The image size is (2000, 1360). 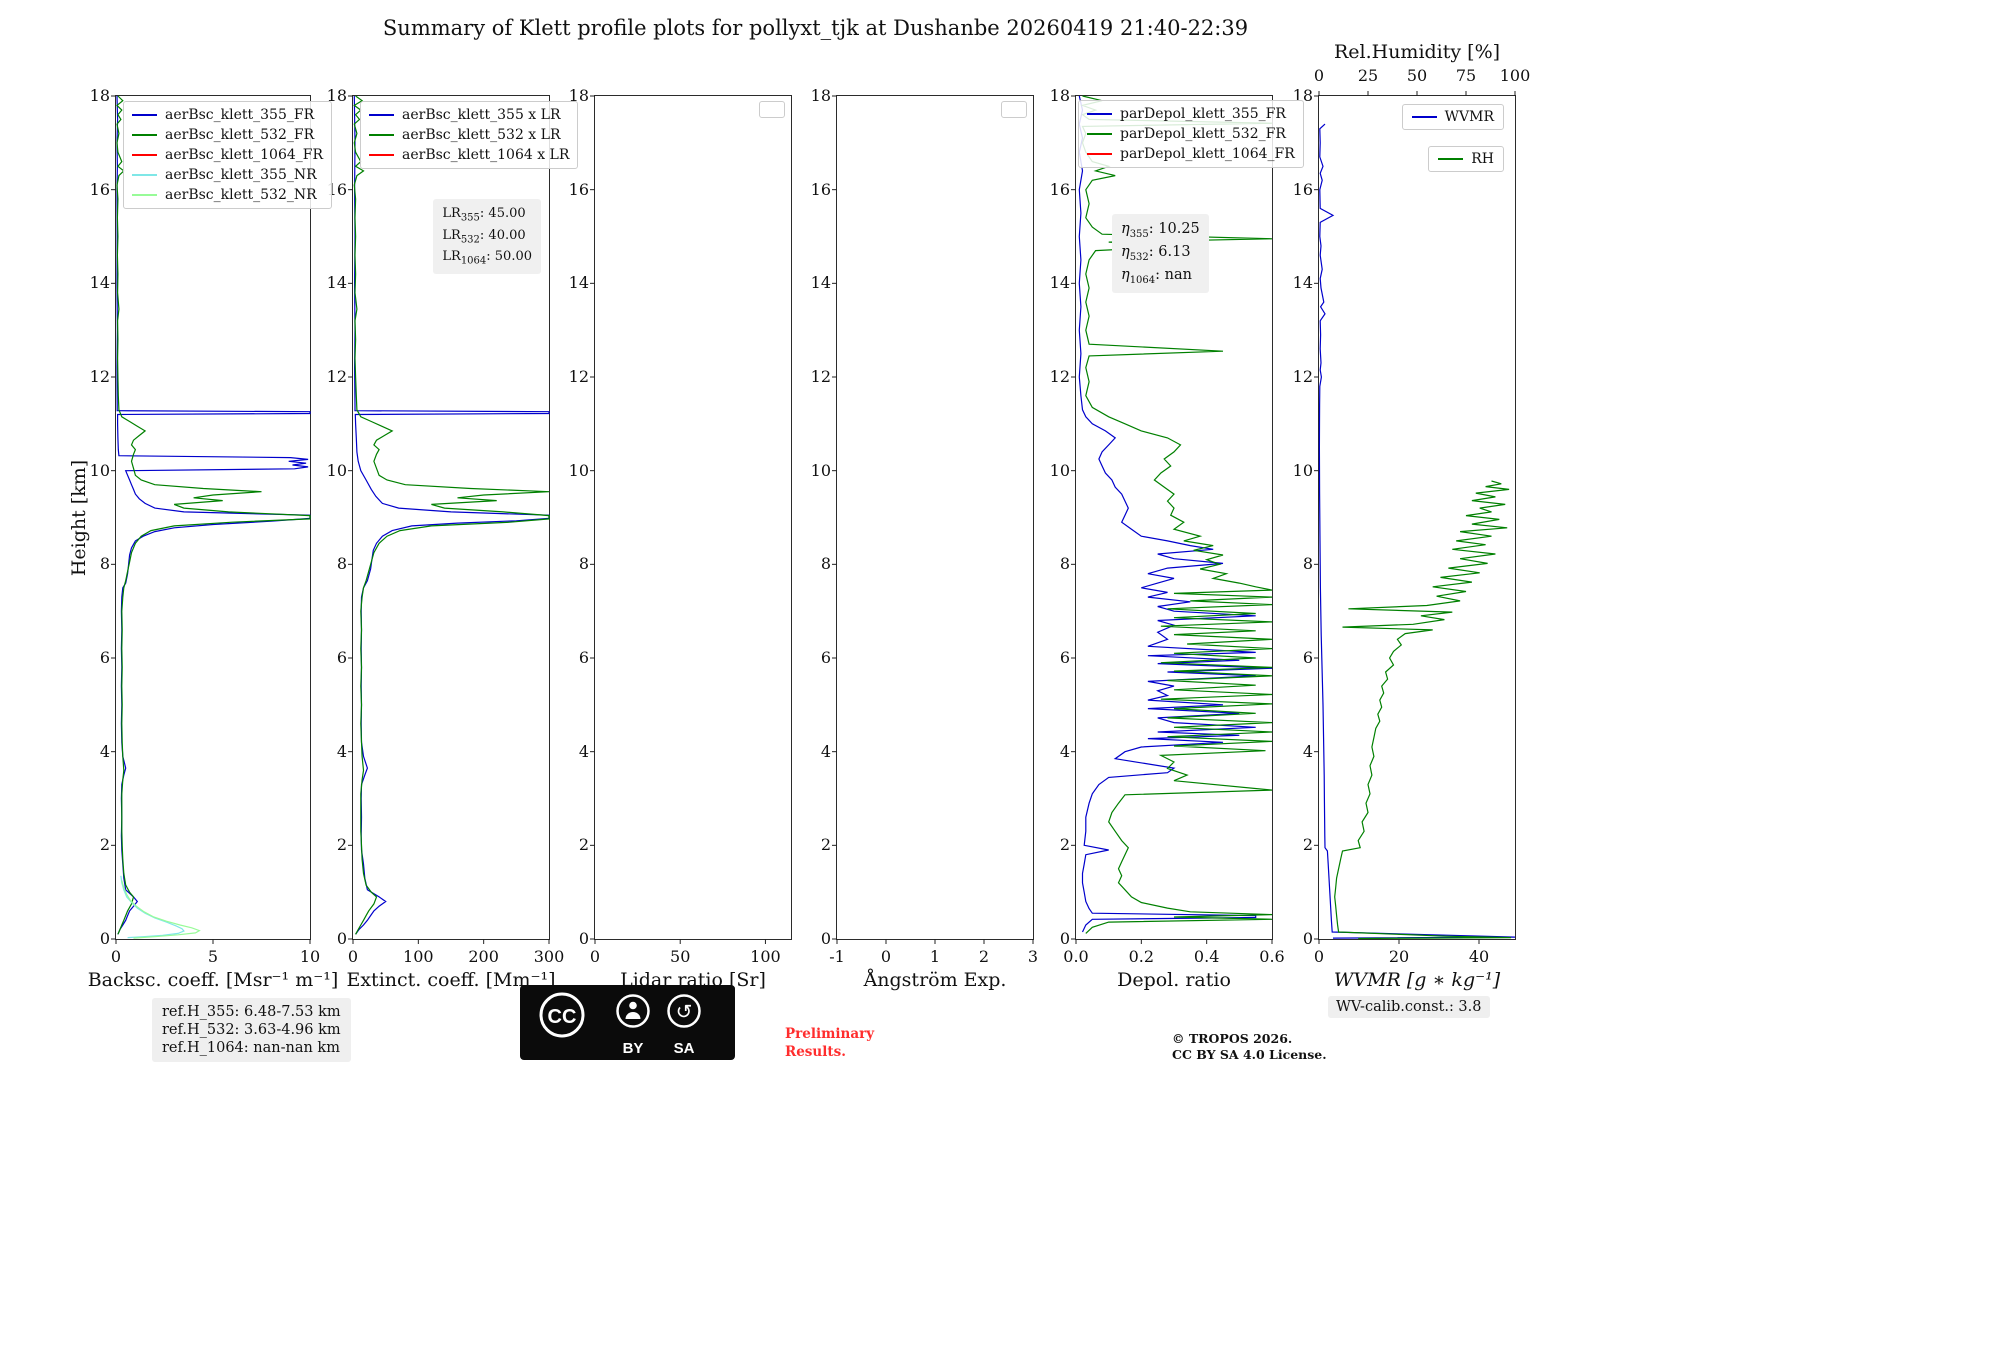 I want to click on legend-label: aerBsc_klett_532 x LR, so click(x=481, y=135).